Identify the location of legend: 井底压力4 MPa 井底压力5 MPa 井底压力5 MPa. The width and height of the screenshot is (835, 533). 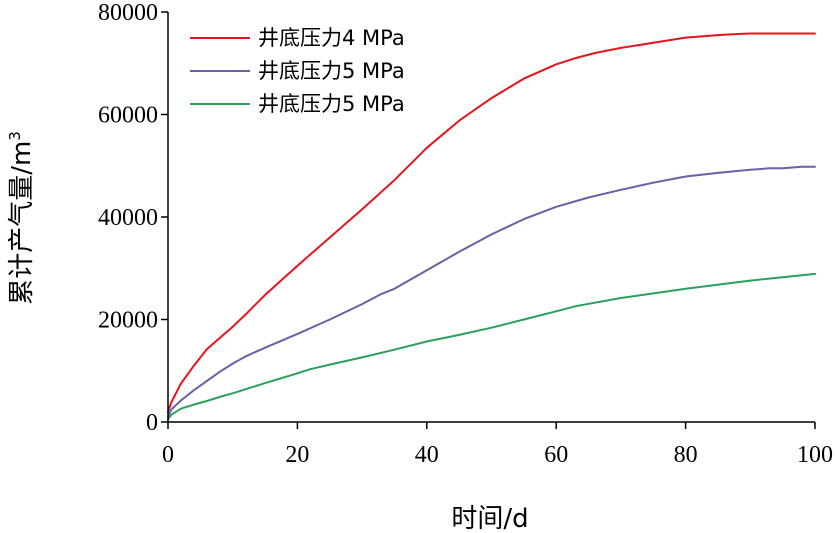
(297, 71).